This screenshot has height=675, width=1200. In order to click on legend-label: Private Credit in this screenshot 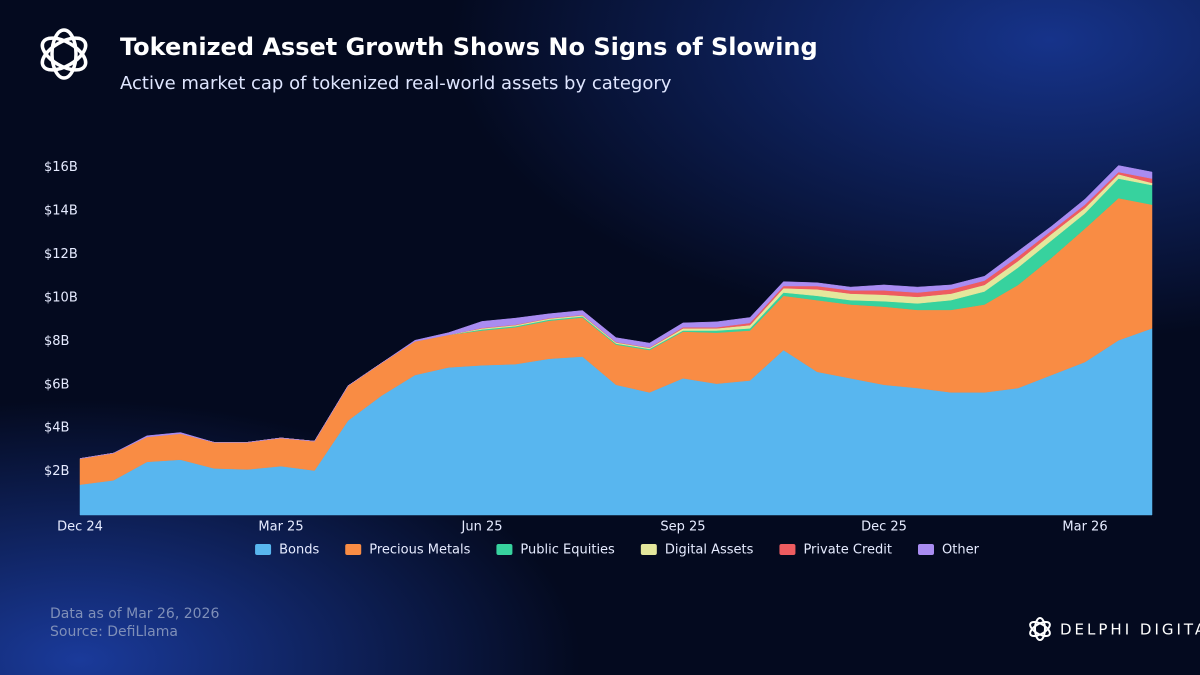, I will do `click(847, 550)`.